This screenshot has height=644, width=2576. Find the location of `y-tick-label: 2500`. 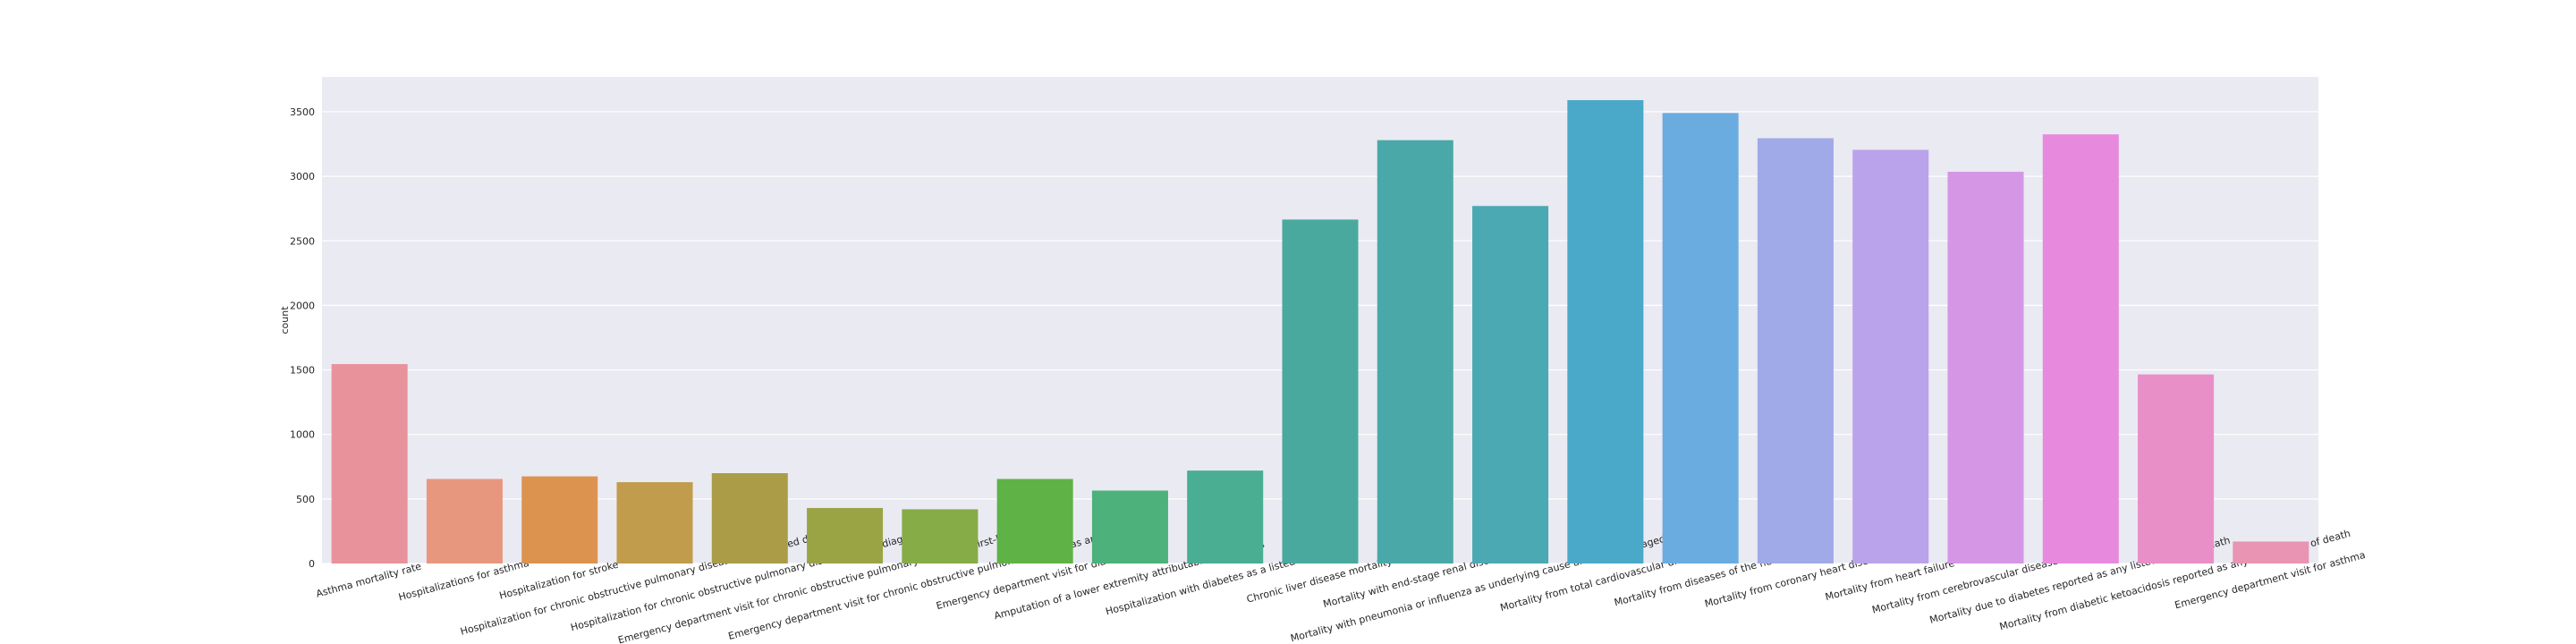

y-tick-label: 2500 is located at coordinates (302, 241).